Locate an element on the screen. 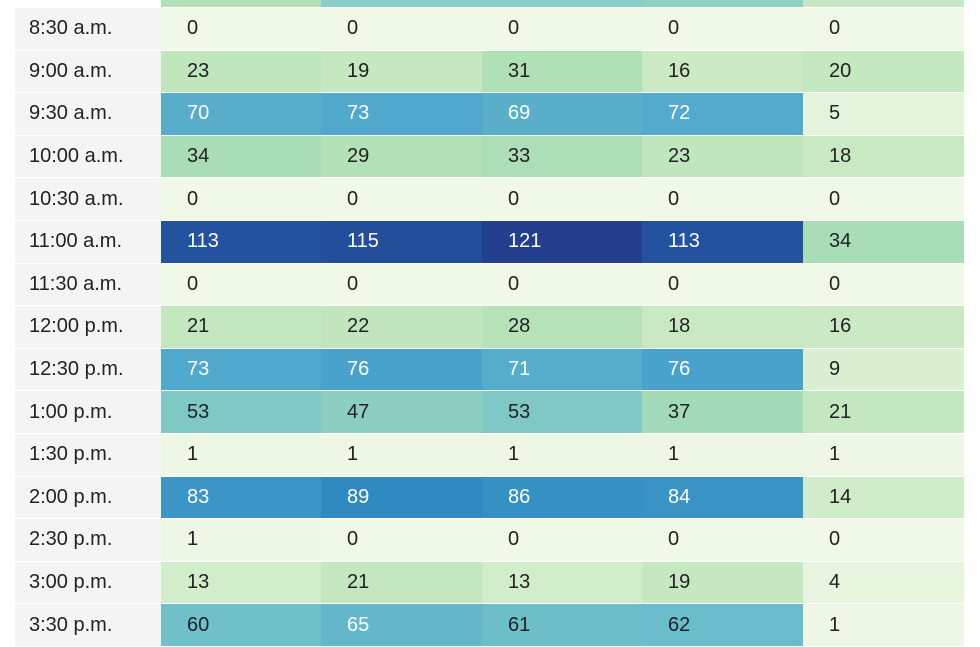 The image size is (980, 647). heatmap-row: 1:30 p.m. 1 1 1 1 1 is located at coordinates (490, 455).